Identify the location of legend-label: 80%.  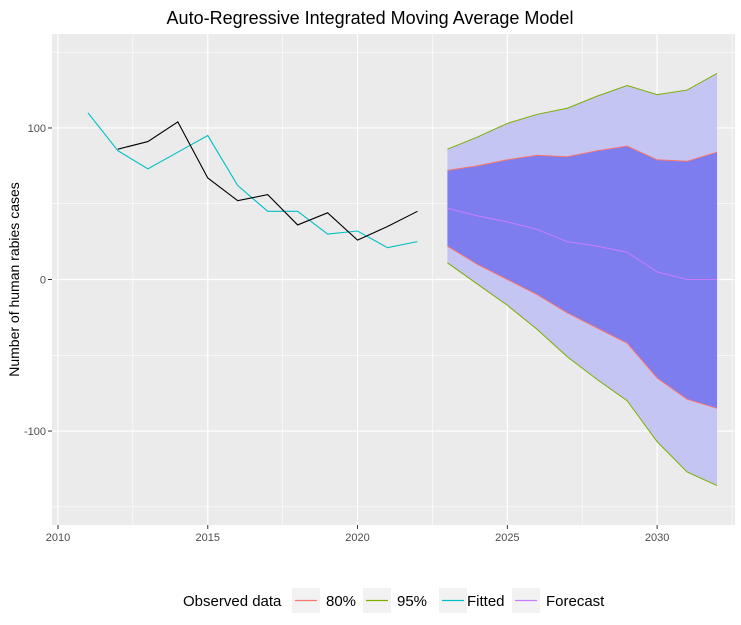
(341, 601).